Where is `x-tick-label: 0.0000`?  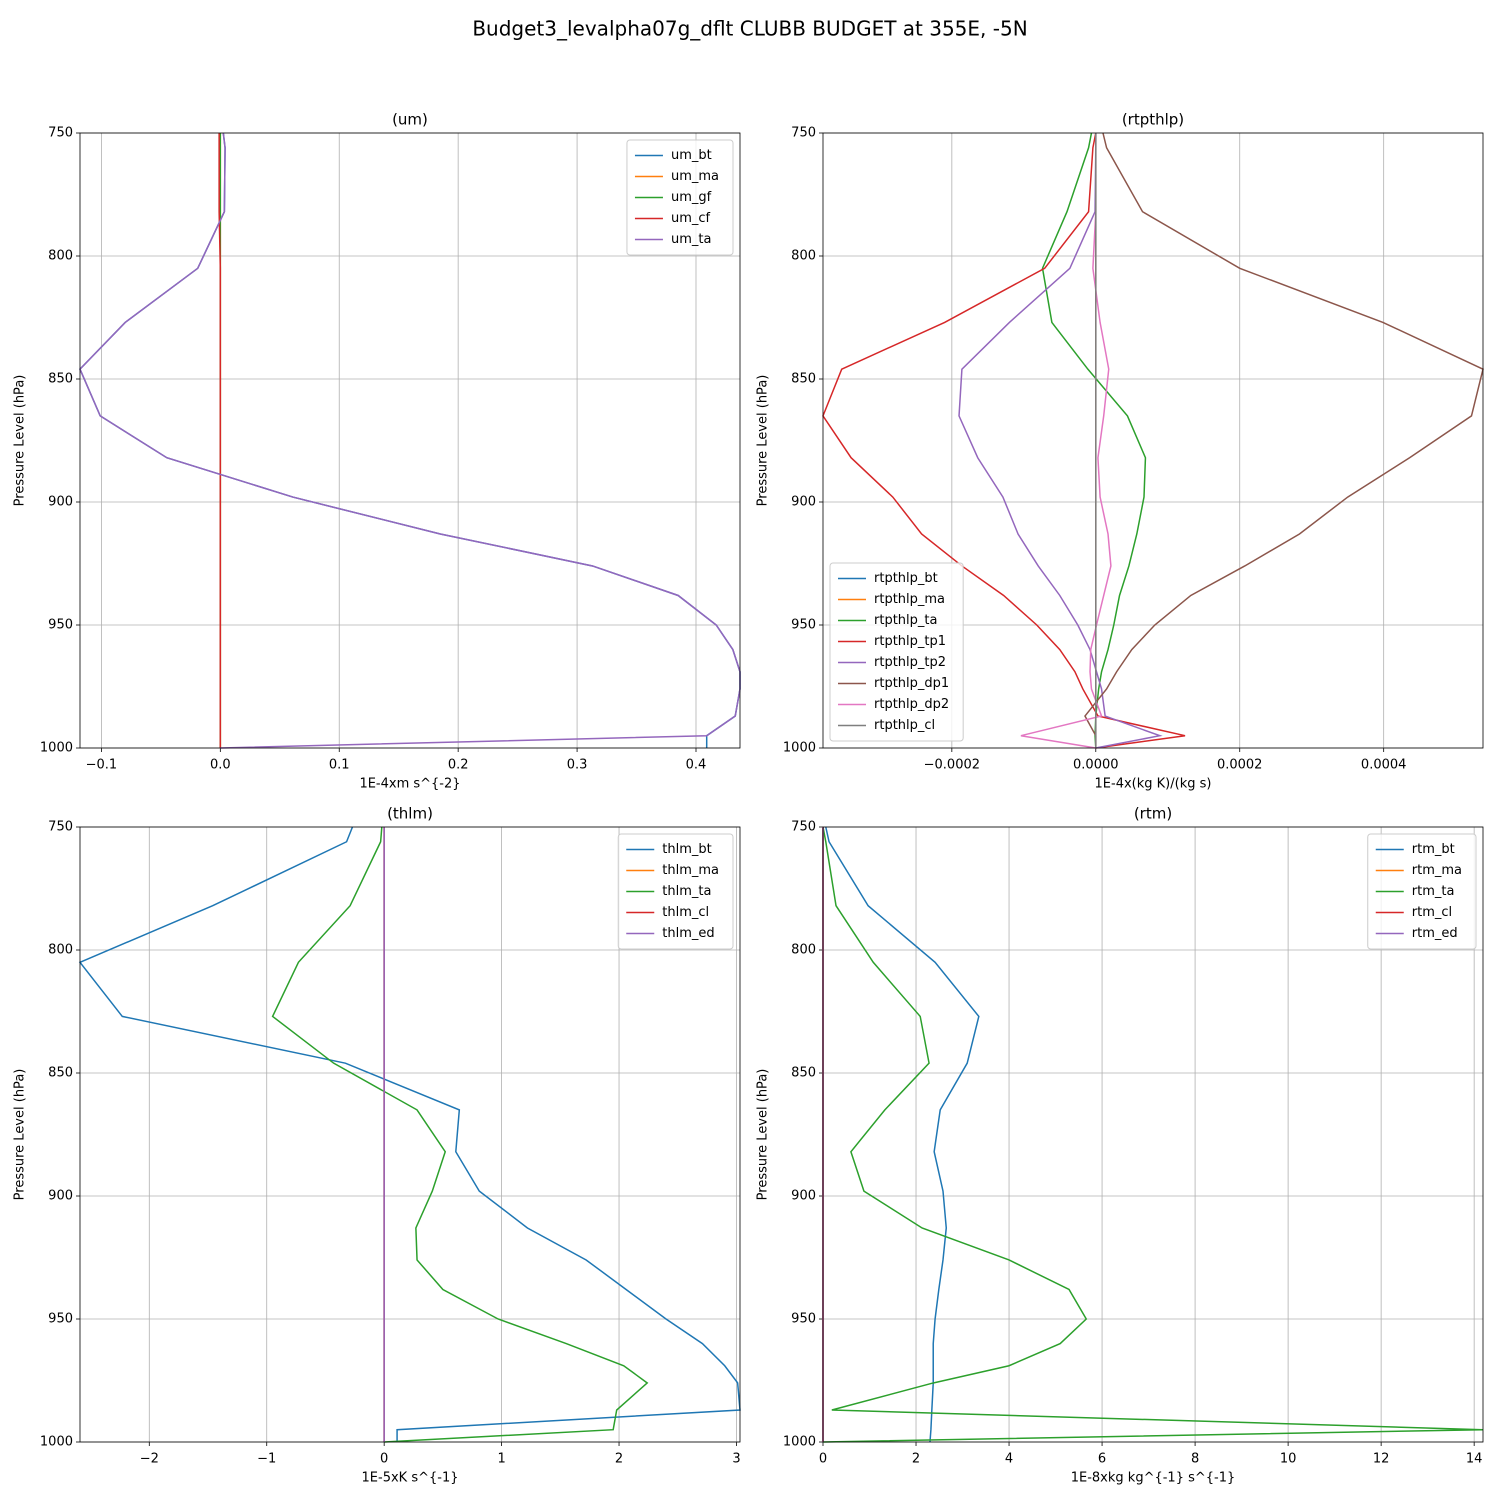
x-tick-label: 0.0000 is located at coordinates (1096, 765).